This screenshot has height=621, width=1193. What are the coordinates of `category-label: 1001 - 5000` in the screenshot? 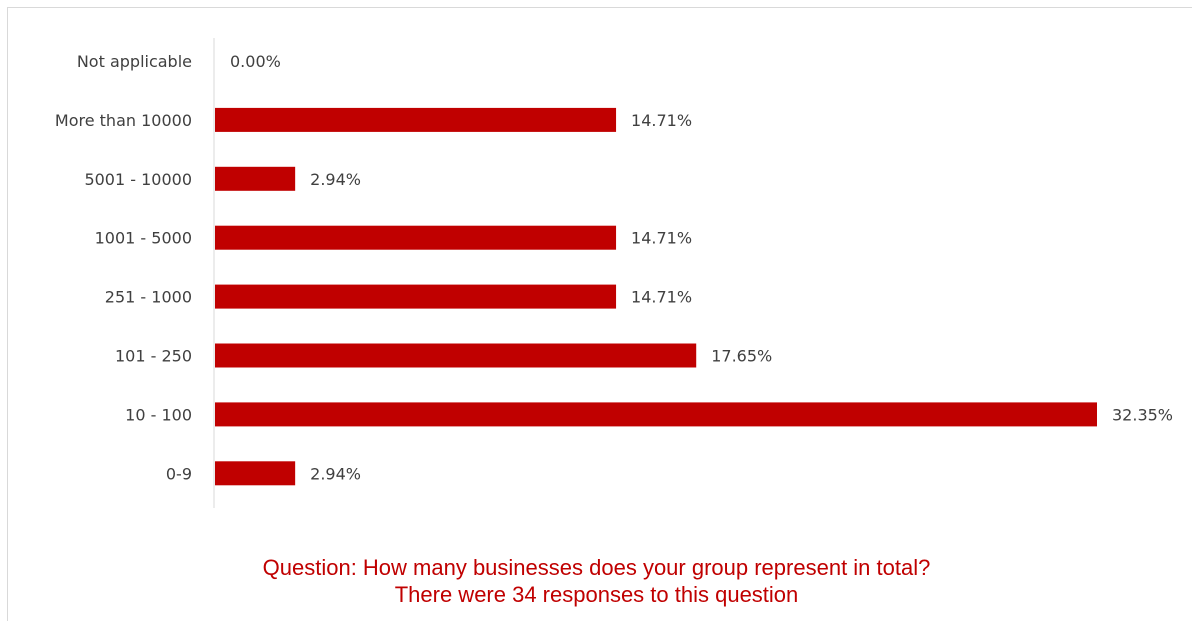 It's located at (143, 238).